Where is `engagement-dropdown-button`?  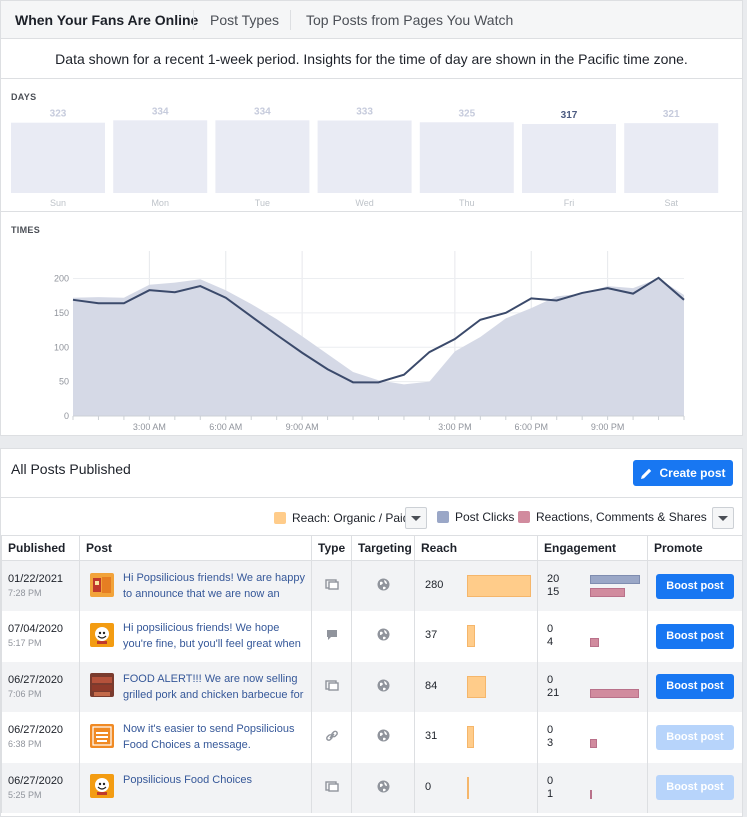 engagement-dropdown-button is located at coordinates (723, 518).